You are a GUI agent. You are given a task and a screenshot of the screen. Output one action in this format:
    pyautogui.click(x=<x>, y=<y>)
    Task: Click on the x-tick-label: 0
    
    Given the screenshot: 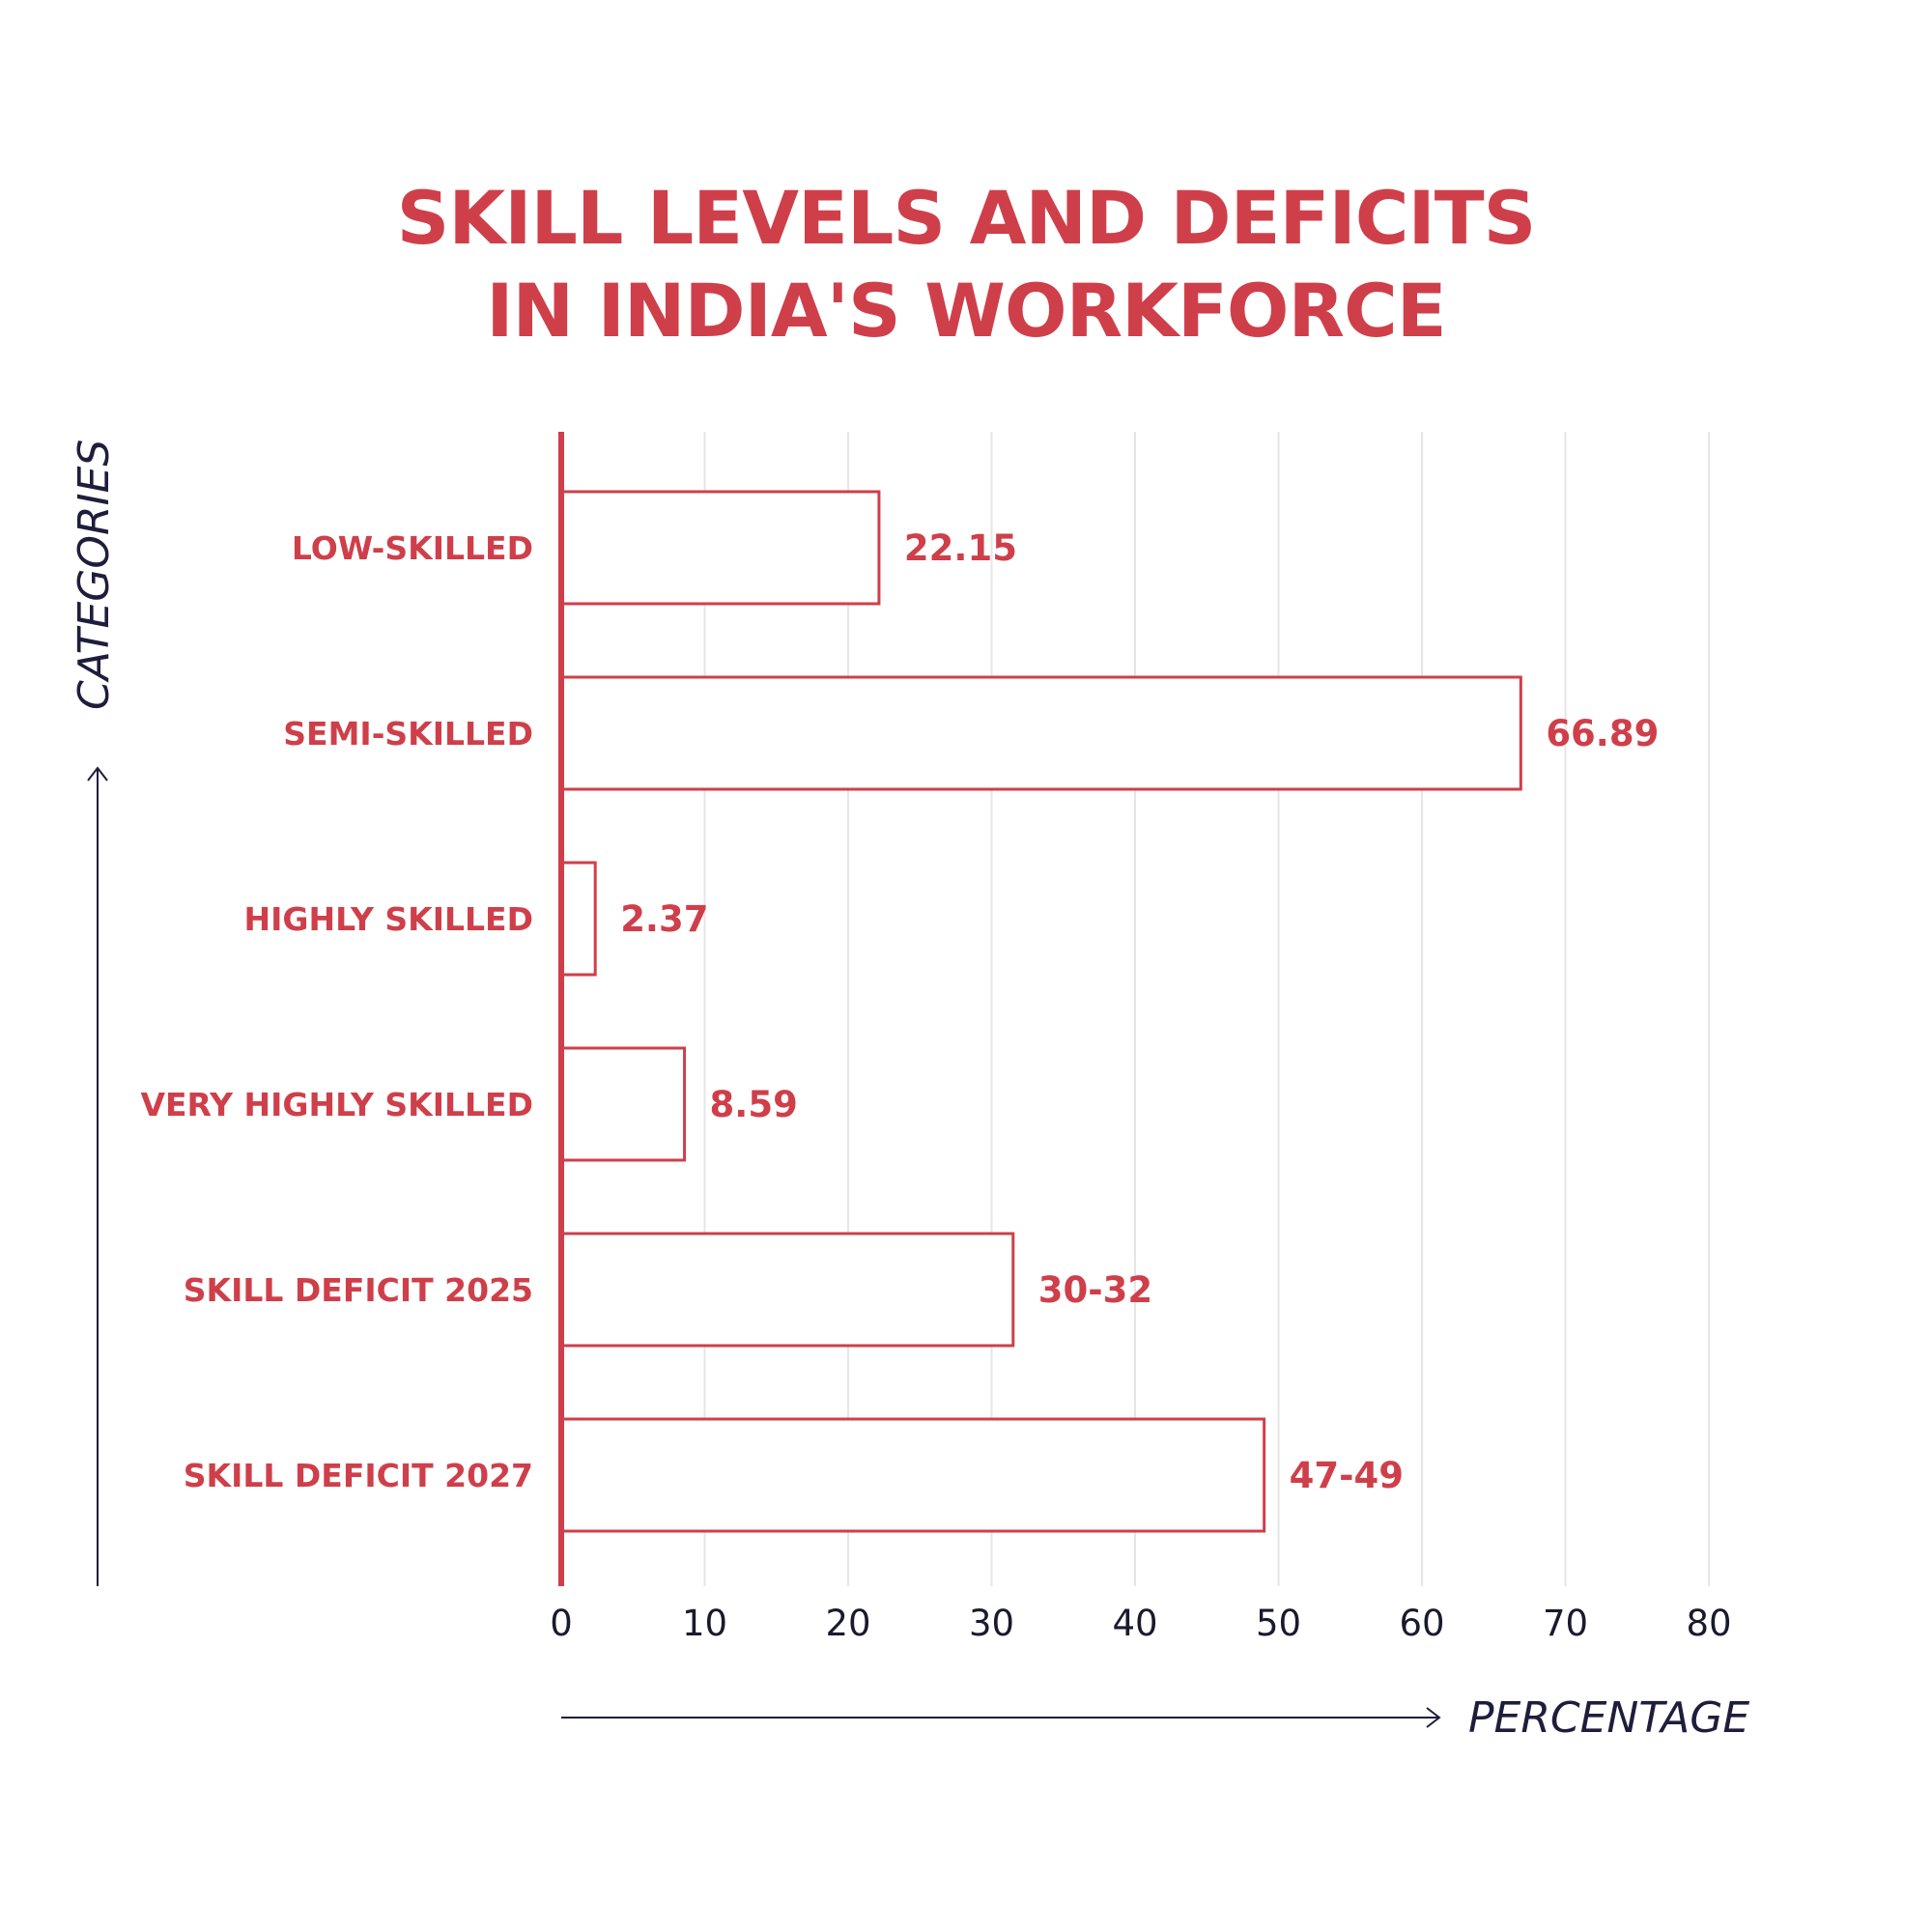 What is the action you would take?
    pyautogui.click(x=561, y=1623)
    